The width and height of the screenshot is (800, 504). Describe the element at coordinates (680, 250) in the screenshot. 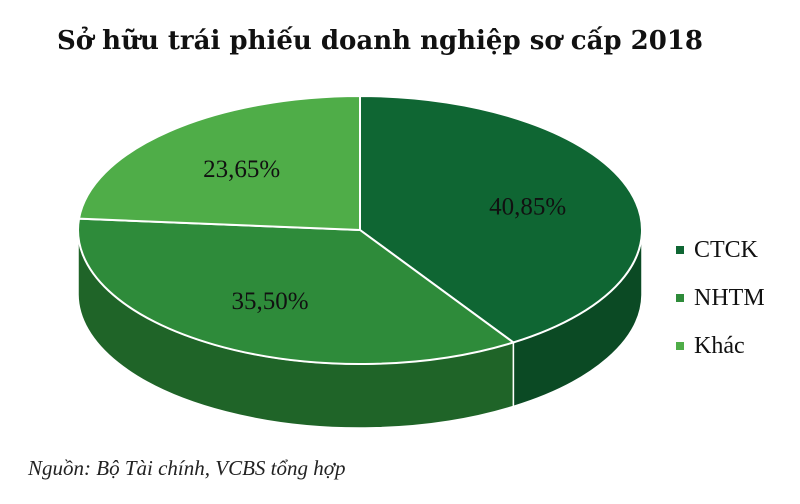

I see `legend-swatch-ctck` at that location.